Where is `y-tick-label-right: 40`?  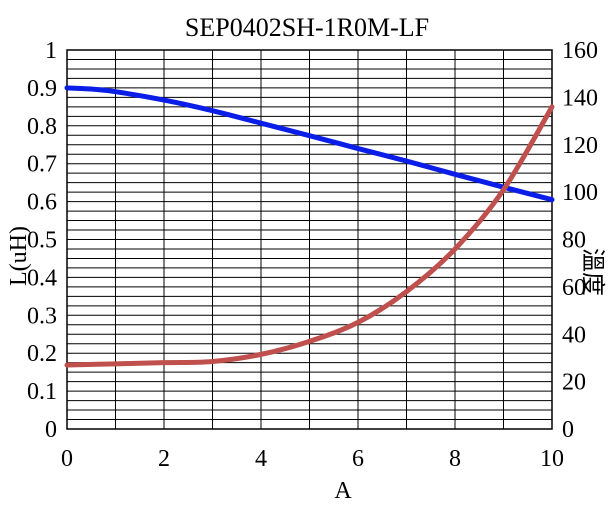 y-tick-label-right: 40 is located at coordinates (574, 335).